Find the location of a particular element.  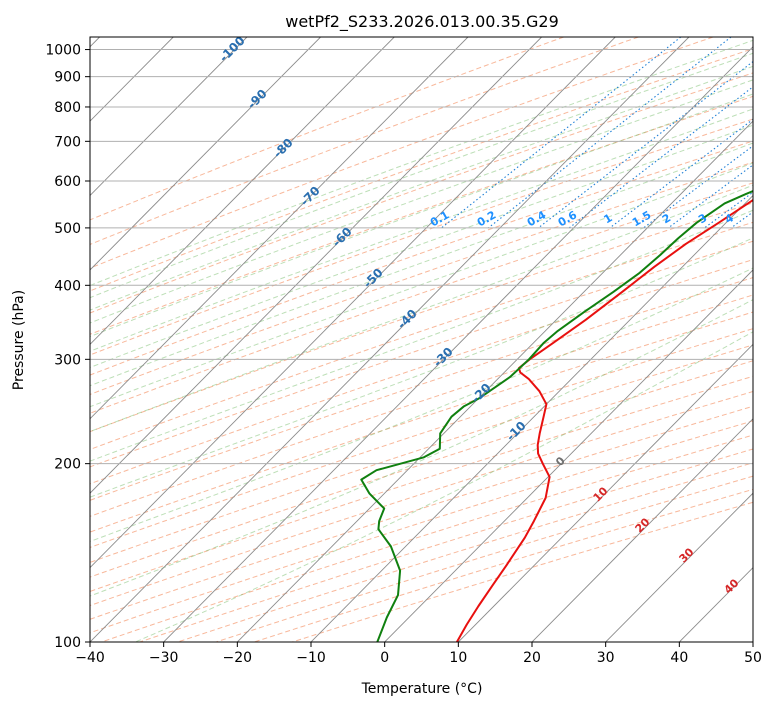

x-tick-label: −30 is located at coordinates (164, 658).